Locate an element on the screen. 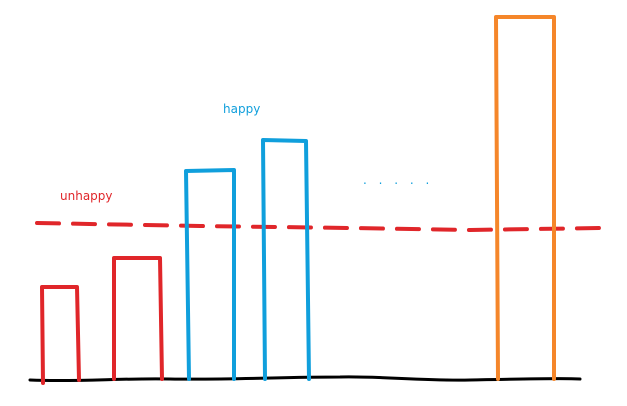  baseline is located at coordinates (305, 379).